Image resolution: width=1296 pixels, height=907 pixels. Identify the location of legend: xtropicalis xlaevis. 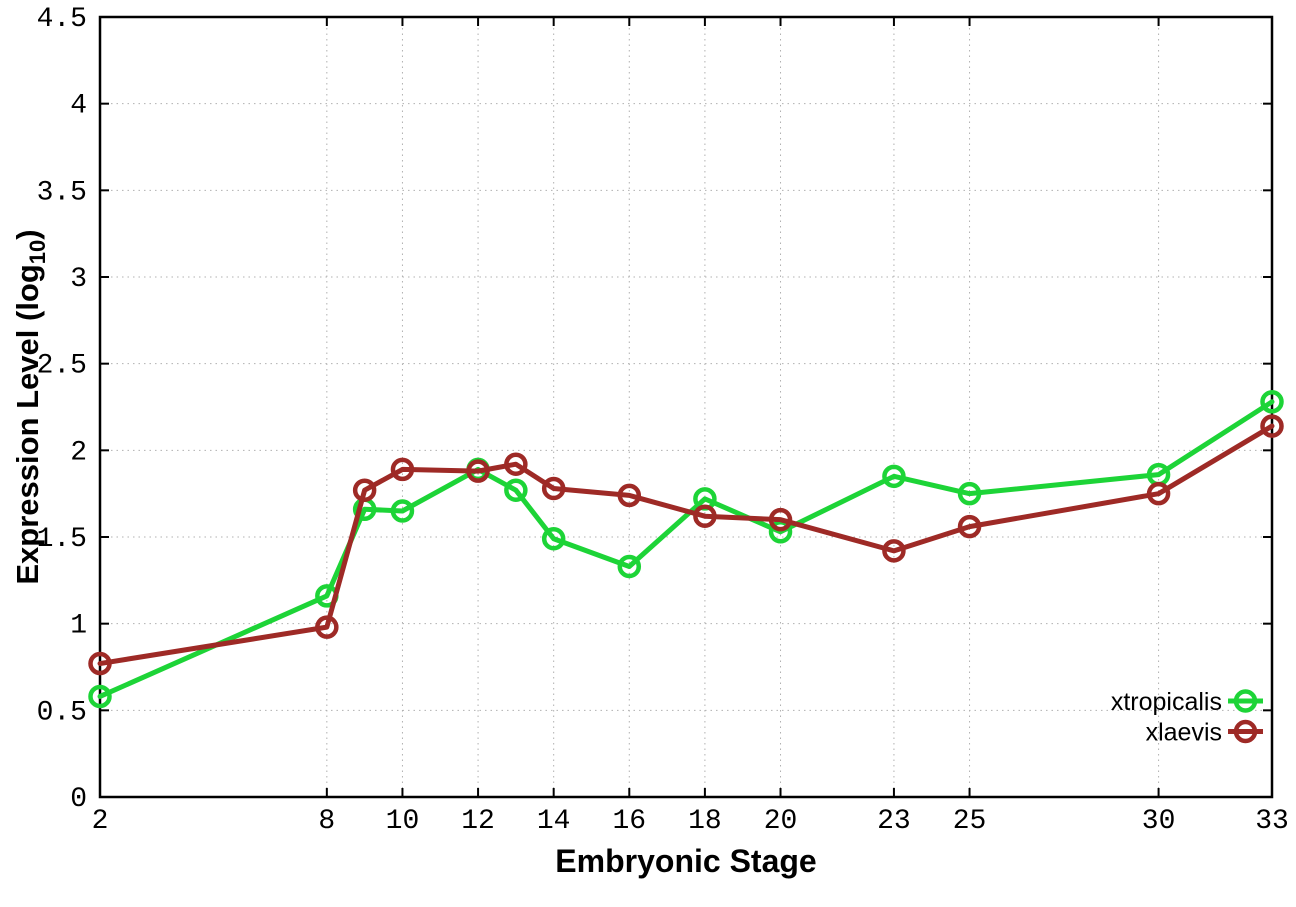
(1187, 717).